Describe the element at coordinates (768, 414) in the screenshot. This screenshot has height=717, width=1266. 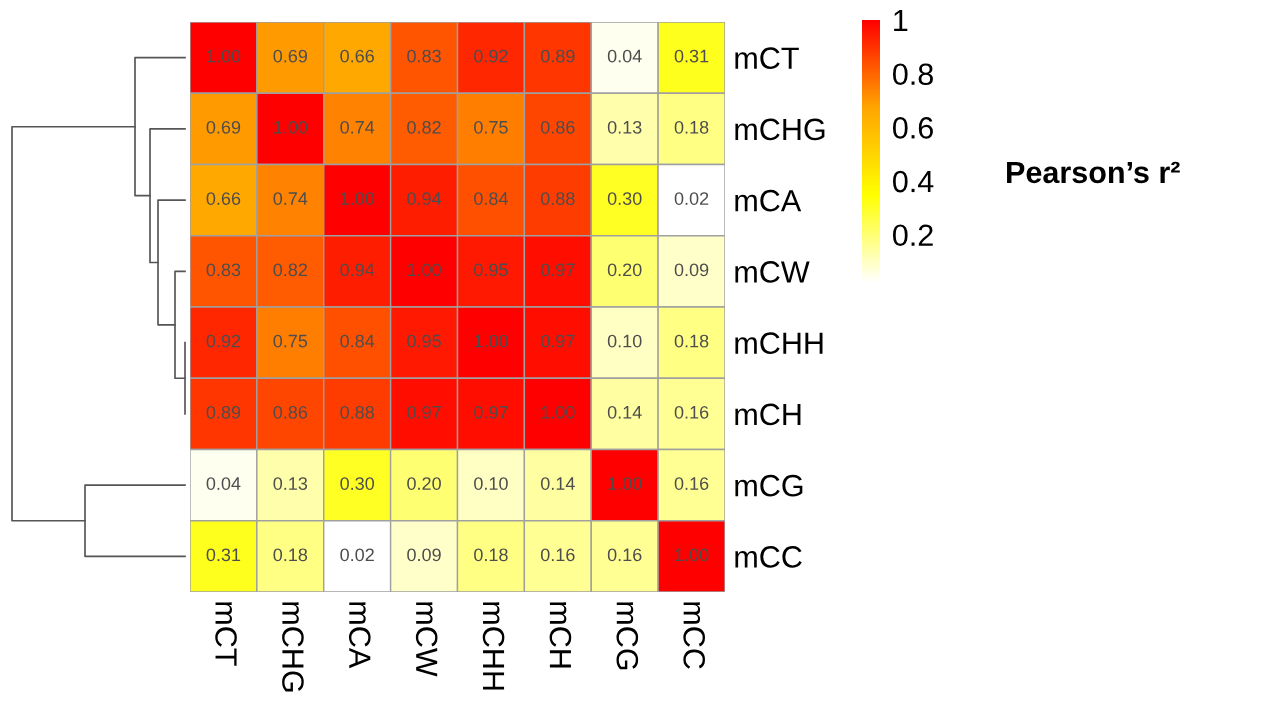
I see `y-tick-label: mCH` at that location.